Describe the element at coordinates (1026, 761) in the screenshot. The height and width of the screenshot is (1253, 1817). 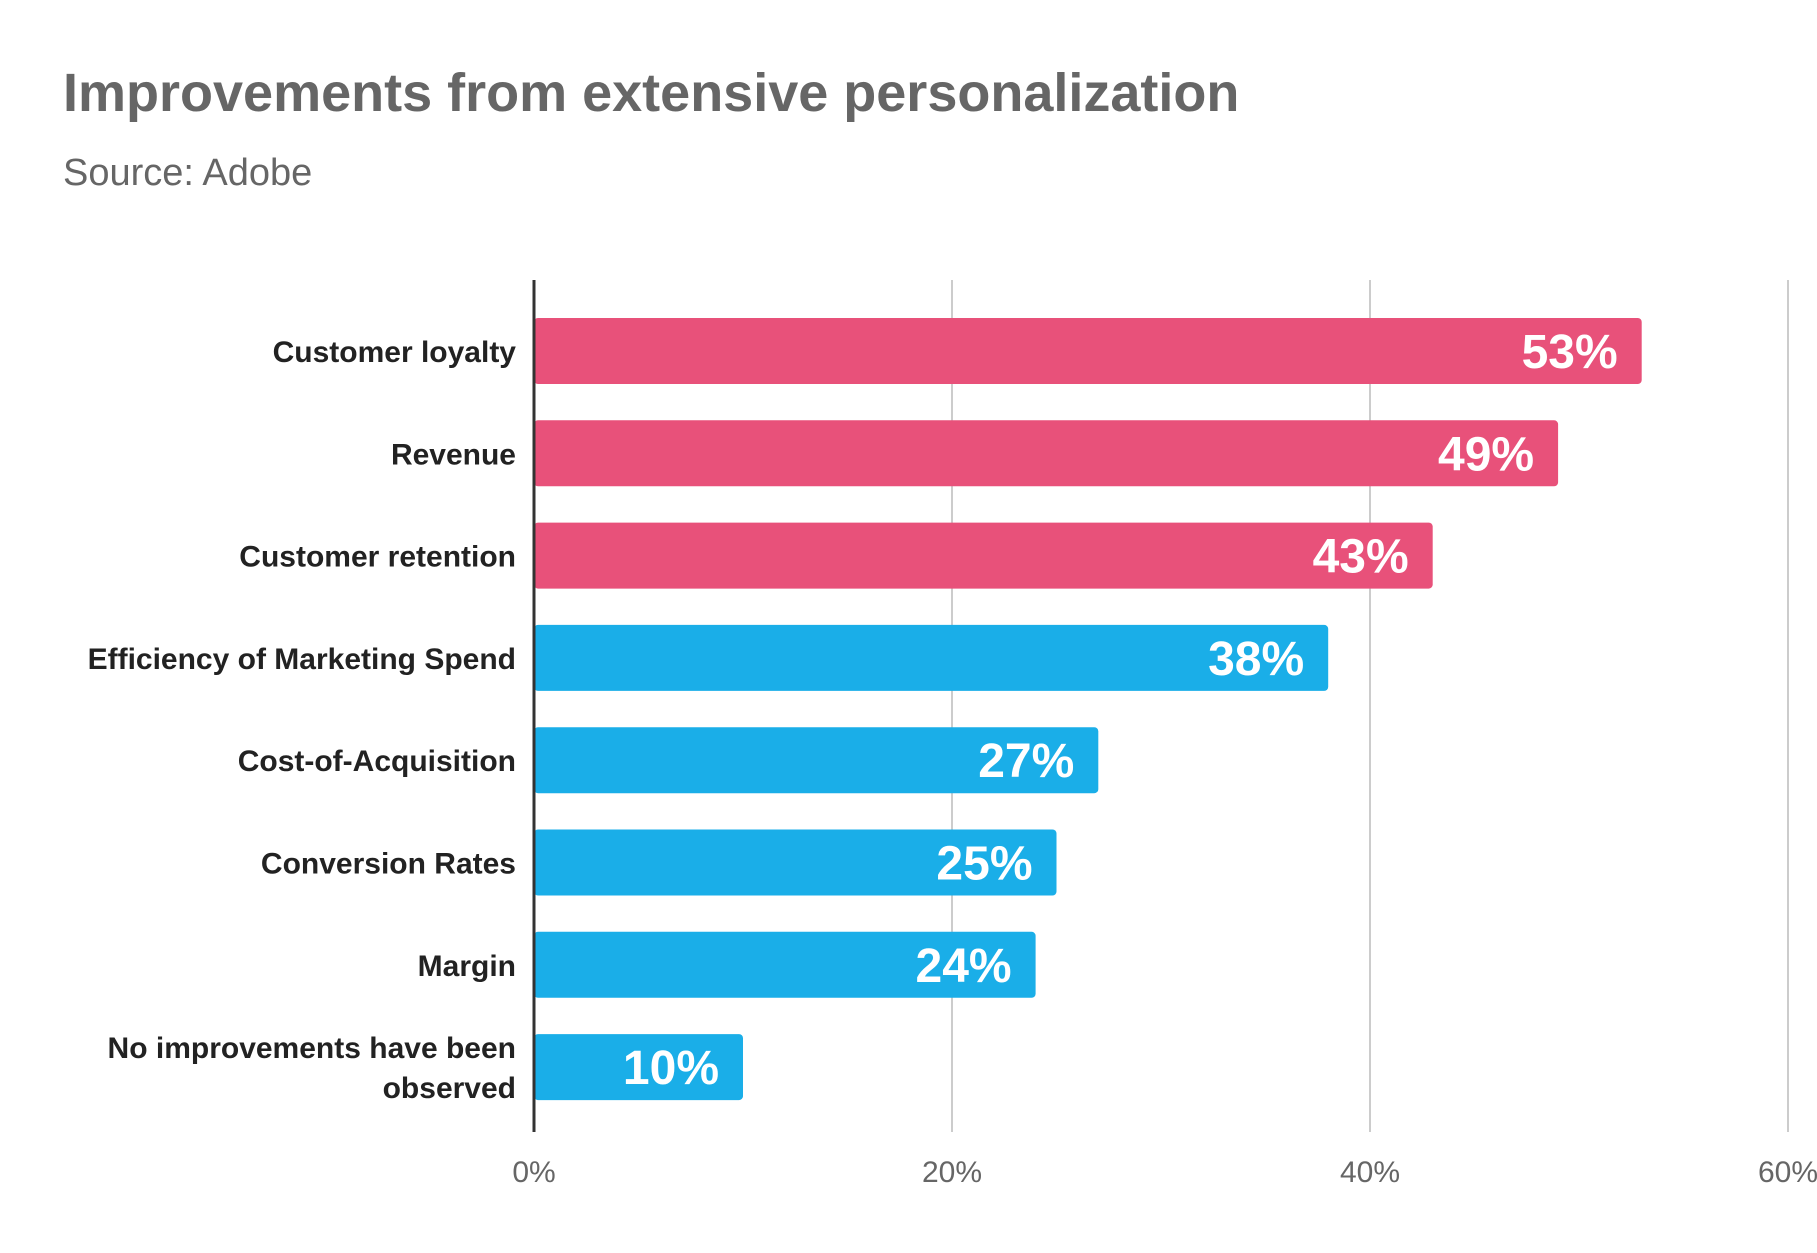
I see `bar-value-label: 27%` at that location.